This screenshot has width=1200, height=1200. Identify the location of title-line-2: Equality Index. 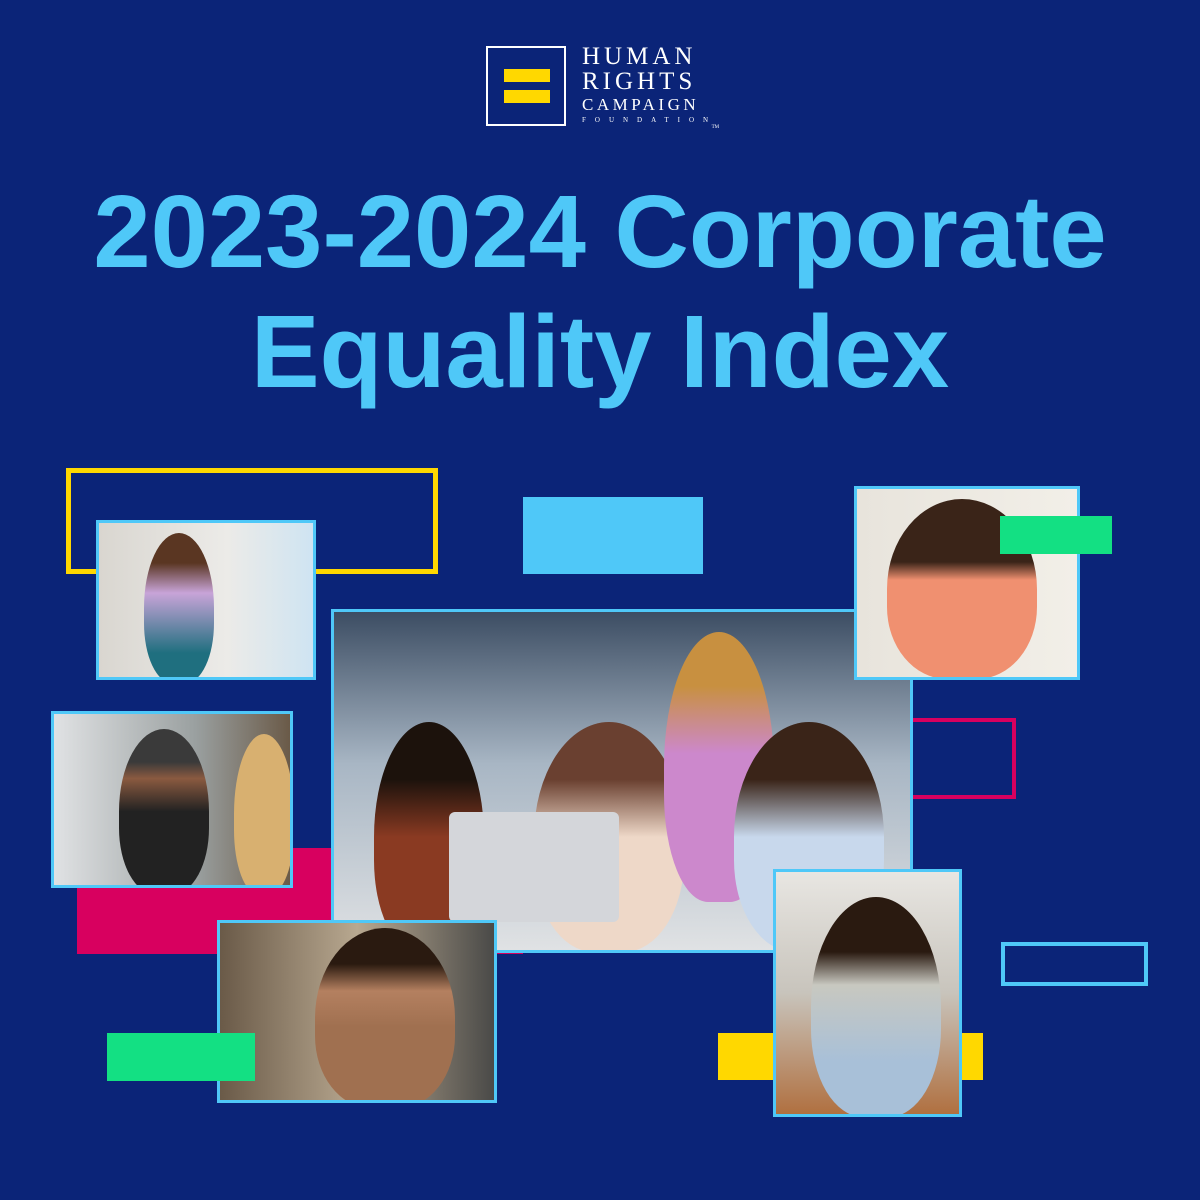
(600, 351).